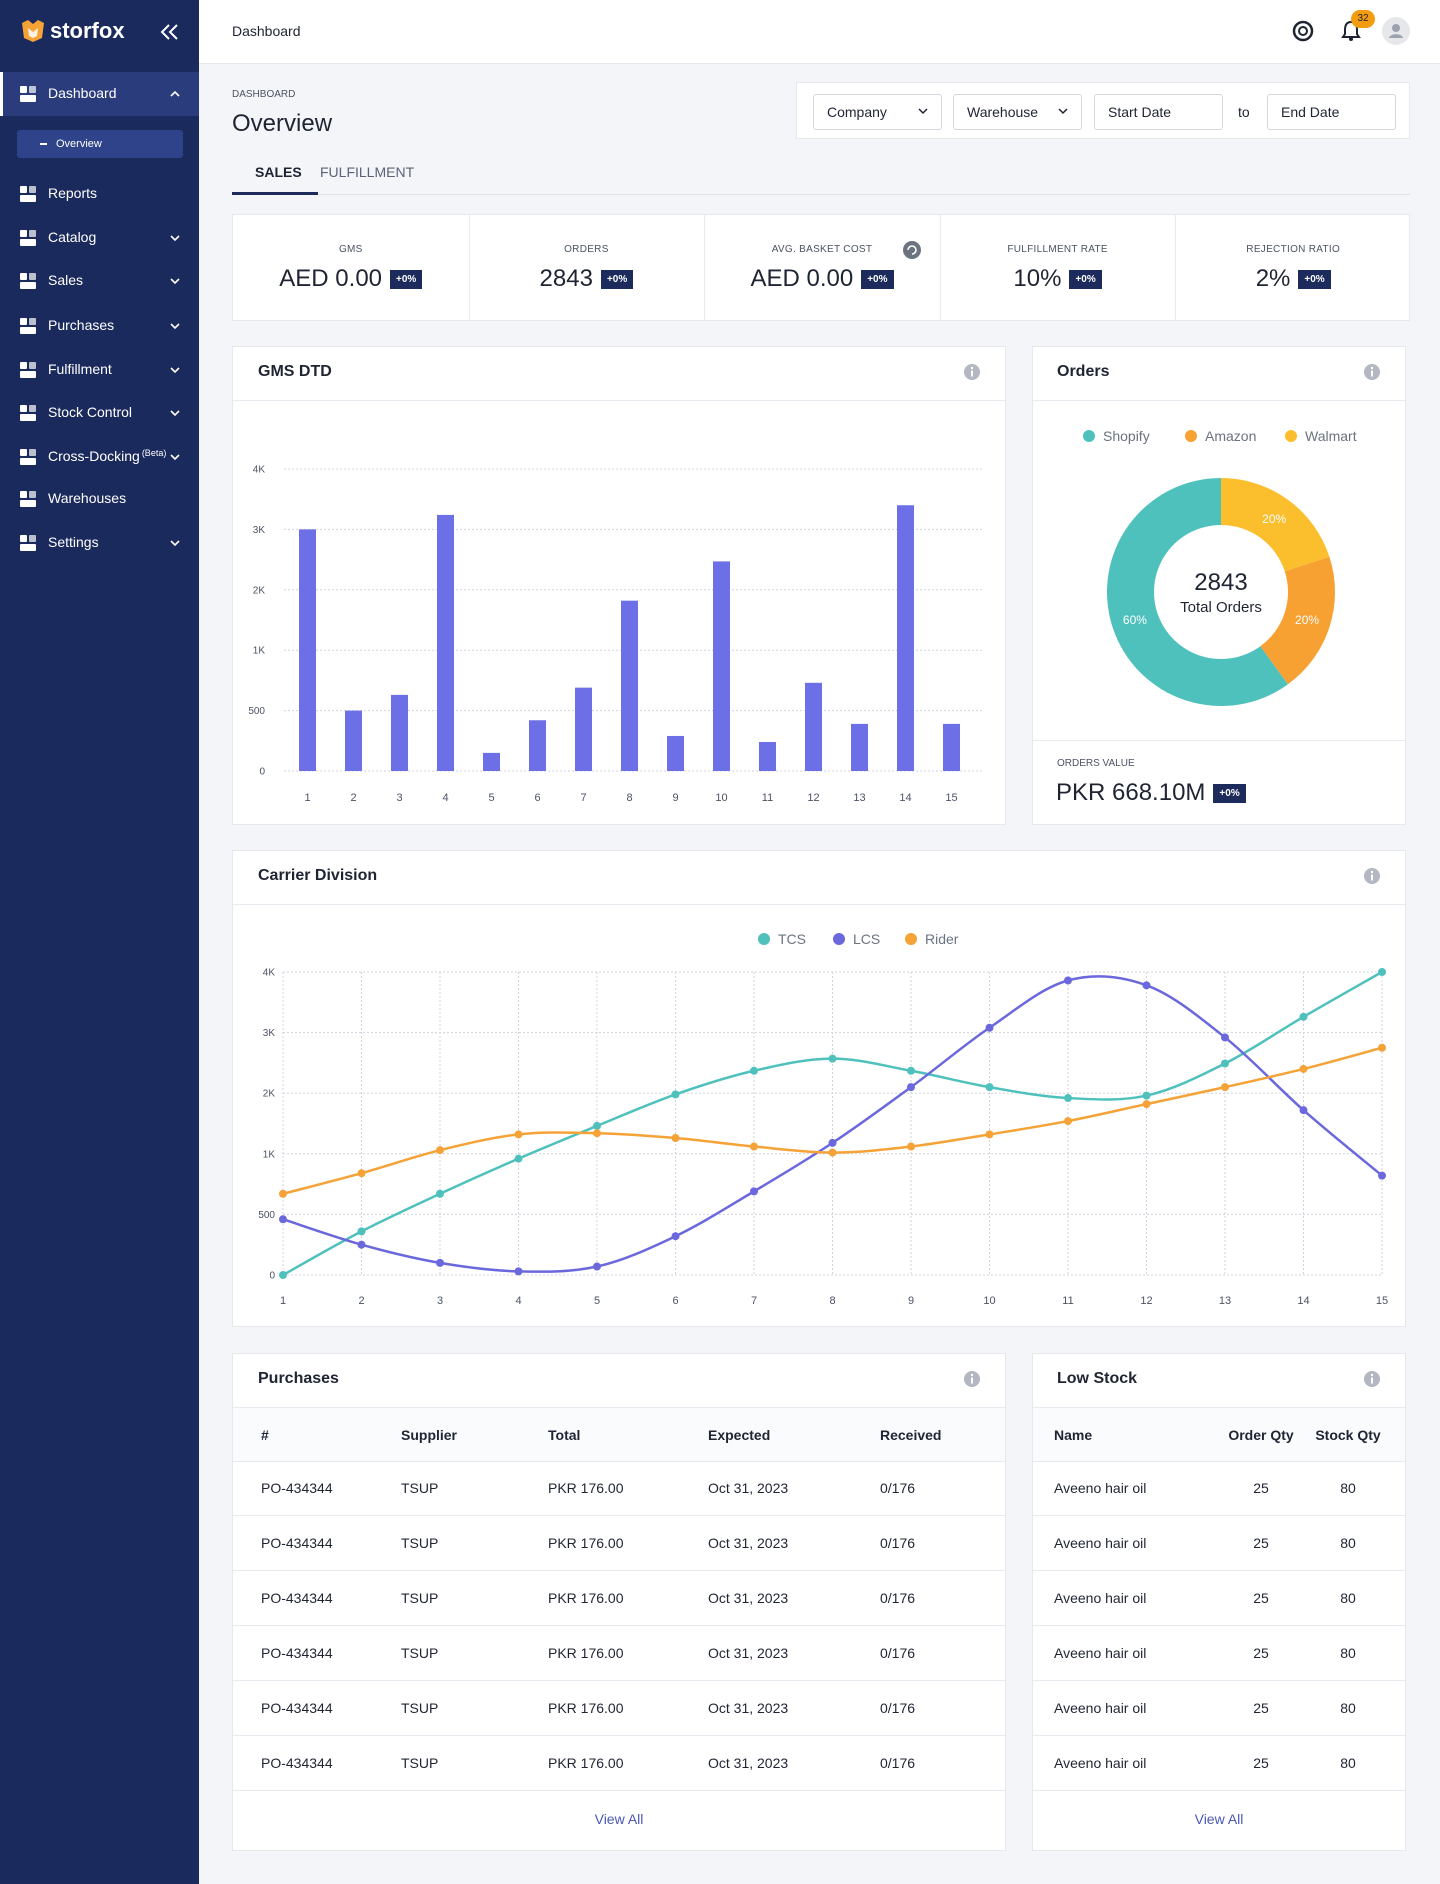 The image size is (1440, 1884). I want to click on x-tick-label: 6, so click(537, 798).